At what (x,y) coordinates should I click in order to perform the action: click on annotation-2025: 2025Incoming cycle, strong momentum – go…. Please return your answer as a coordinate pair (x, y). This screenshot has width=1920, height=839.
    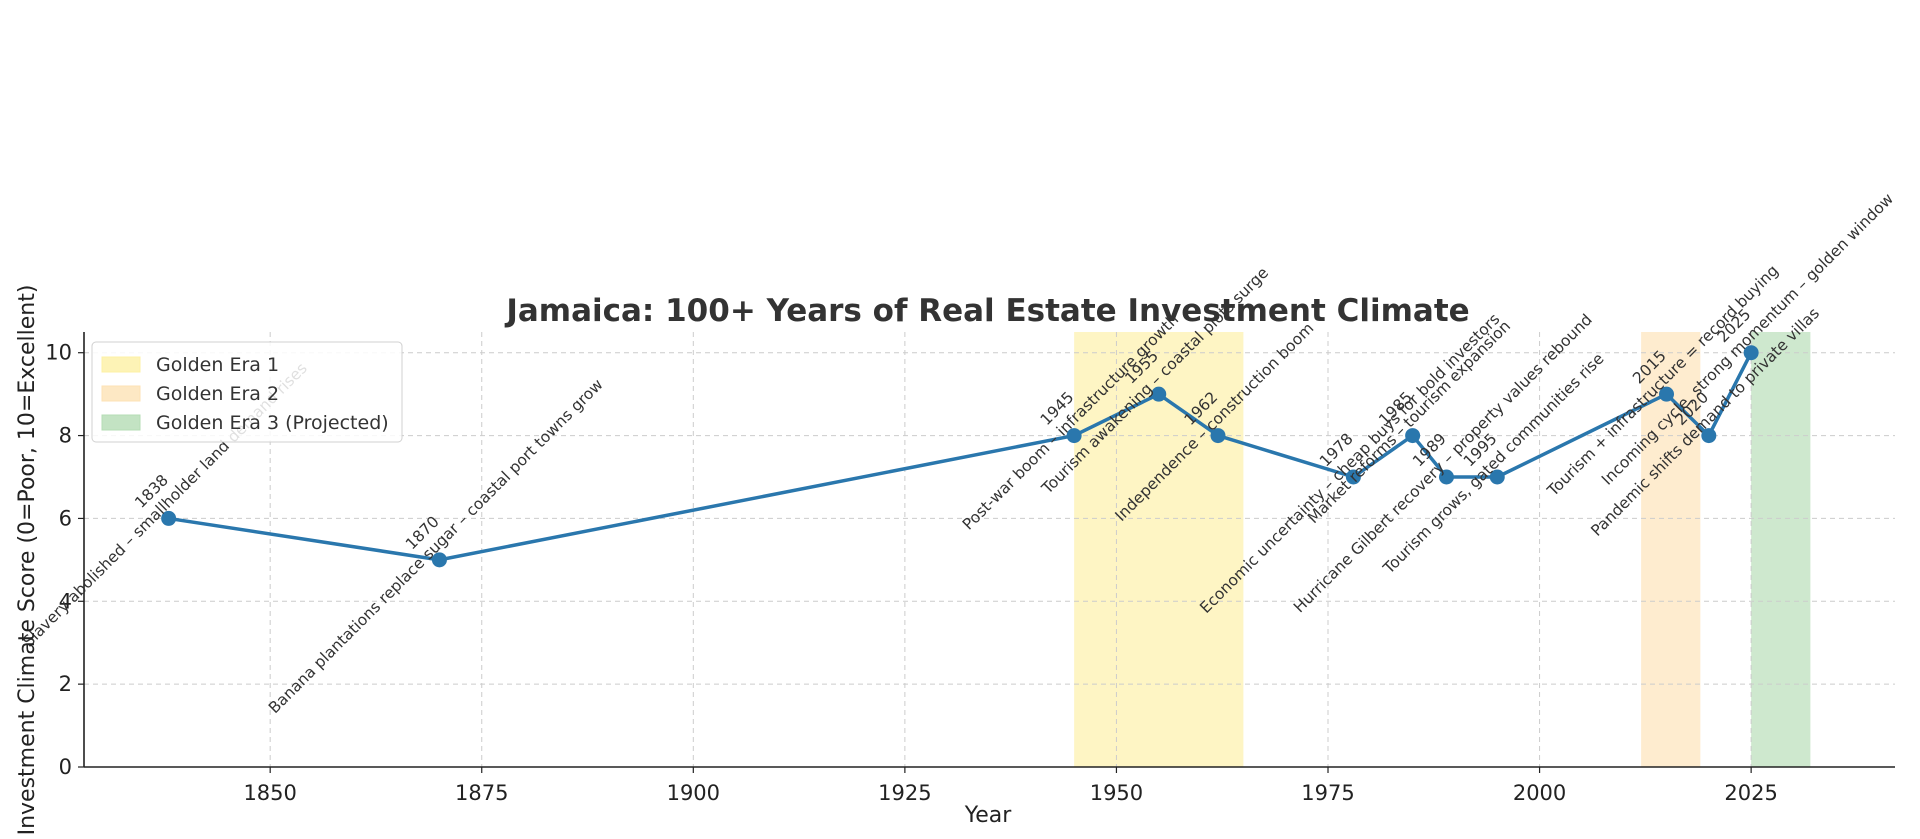
    Looking at the image, I should click on (1741, 332).